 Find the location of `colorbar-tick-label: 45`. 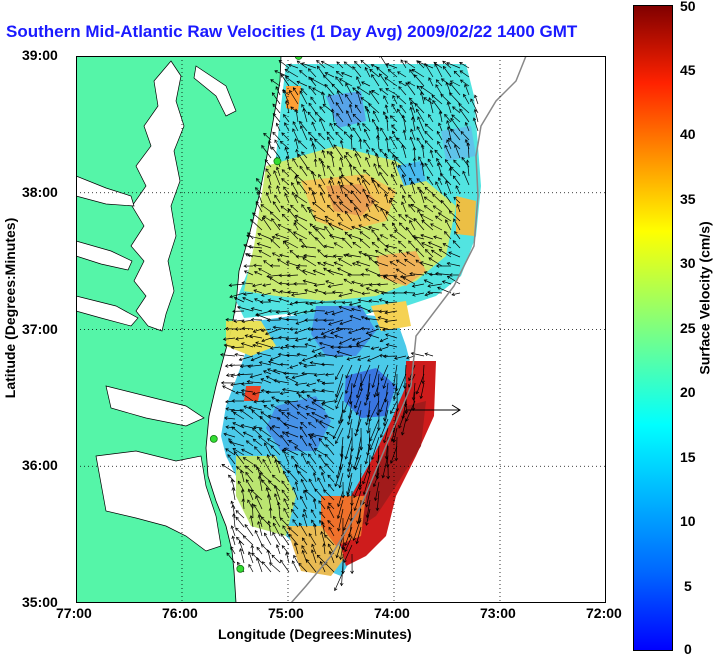

colorbar-tick-label: 45 is located at coordinates (688, 69).